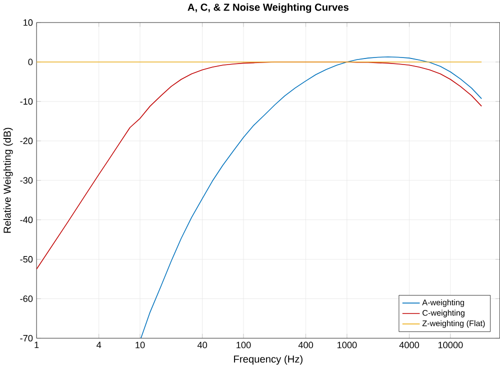  Describe the element at coordinates (450, 345) in the screenshot. I see `x-tick-label: 10000` at that location.